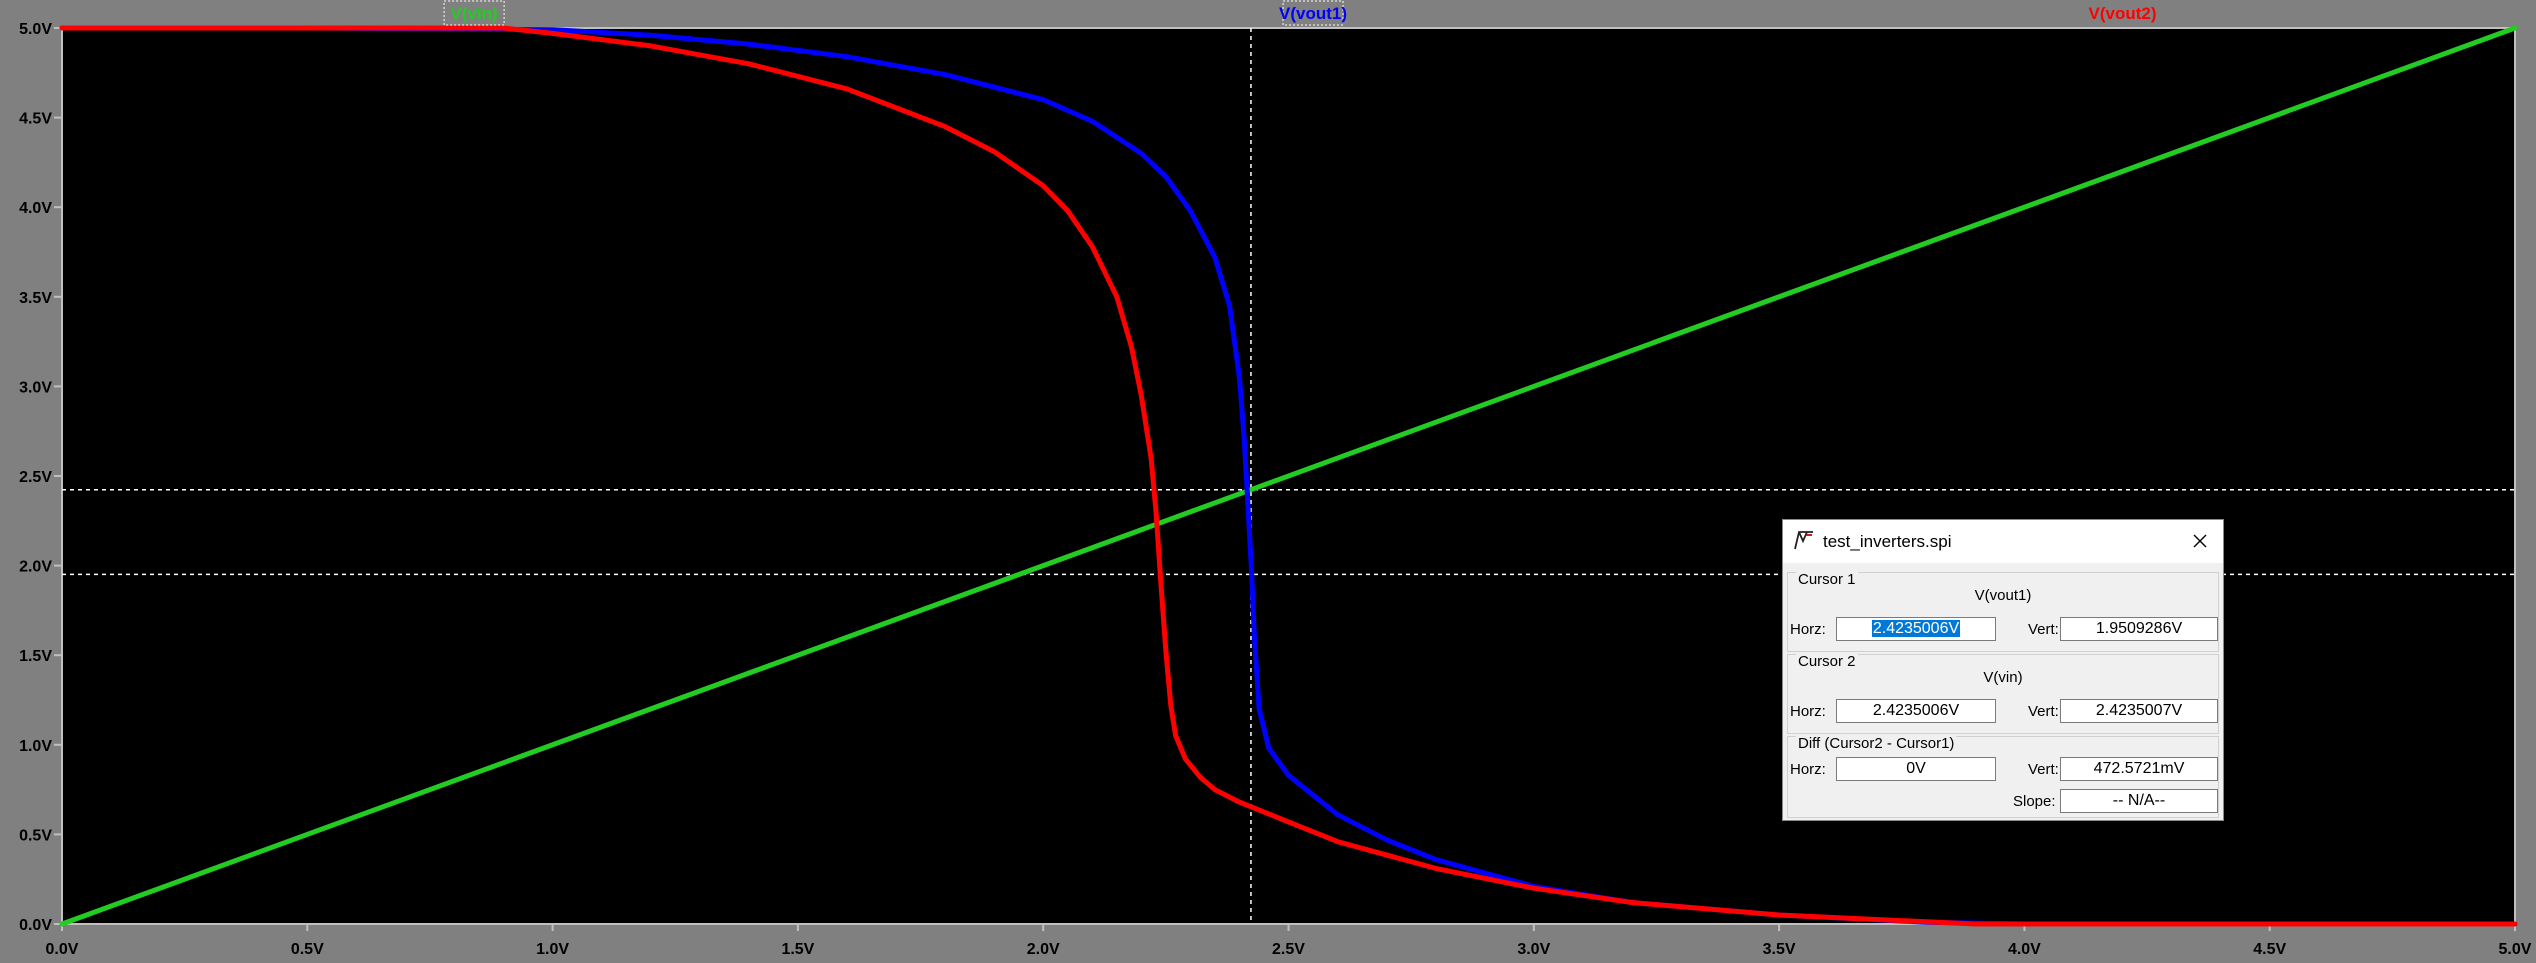 The image size is (2536, 963). What do you see at coordinates (62, 949) in the screenshot?
I see `x-tick-label: 0.0V` at bounding box center [62, 949].